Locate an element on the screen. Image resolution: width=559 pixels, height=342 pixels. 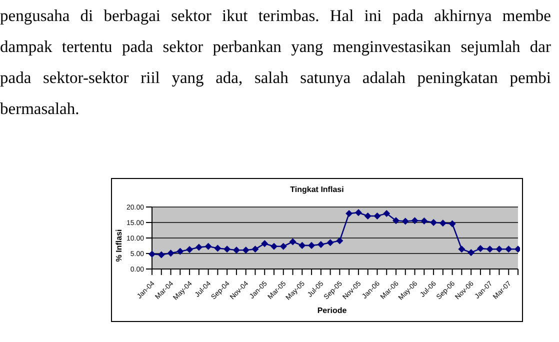
text: pengusaha di berbagai sektor ikut terimbas. Hal ini pada akhirnya membe is located at coordinates (275, 16).